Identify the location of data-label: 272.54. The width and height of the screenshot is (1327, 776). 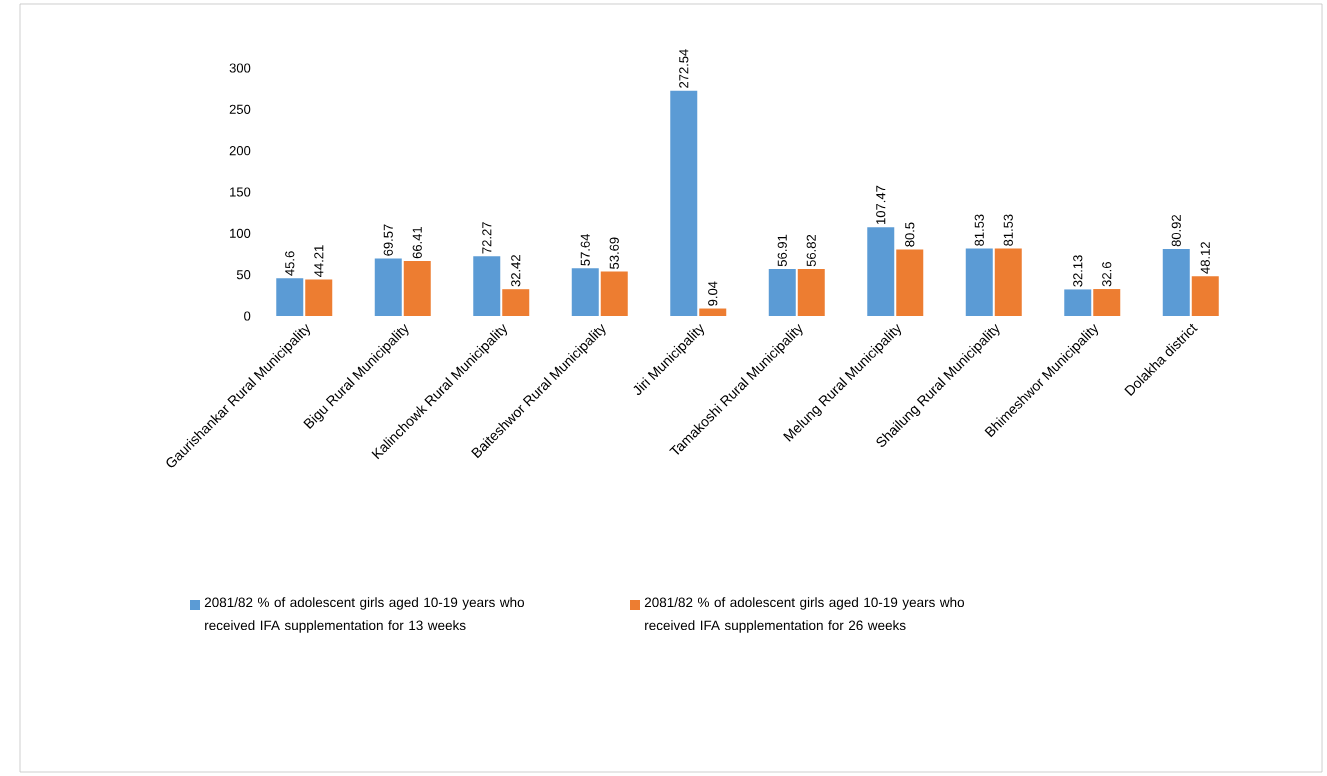
(684, 68).